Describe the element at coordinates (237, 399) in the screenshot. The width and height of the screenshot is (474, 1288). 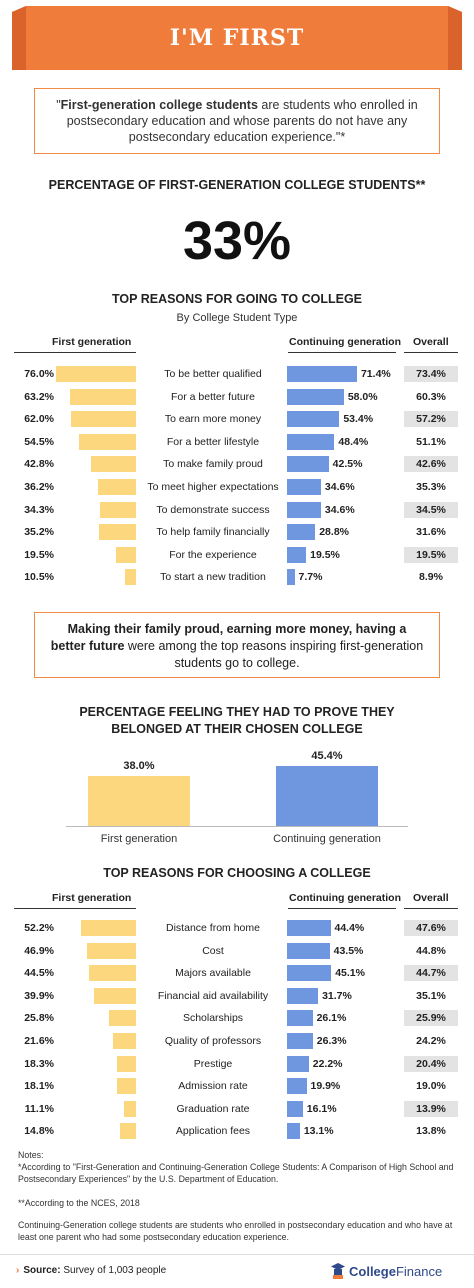
I see `bar-row: 63.2% For a better future 58.0% 60.3%` at that location.